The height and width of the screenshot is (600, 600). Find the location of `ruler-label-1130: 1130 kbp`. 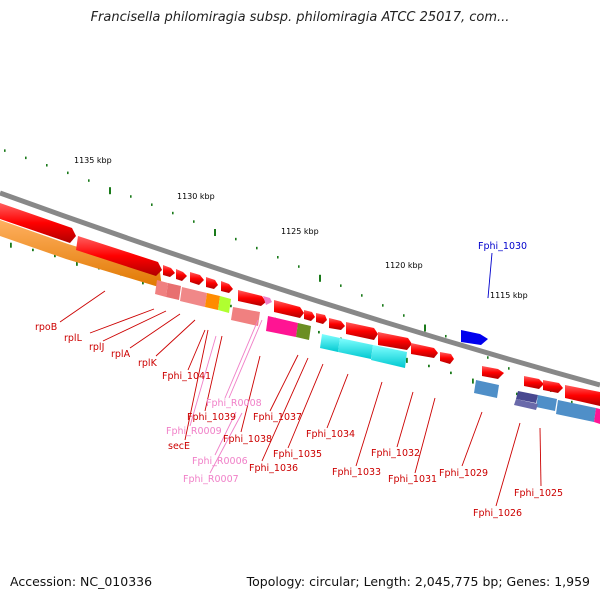

ruler-label-1130: 1130 kbp is located at coordinates (196, 196).